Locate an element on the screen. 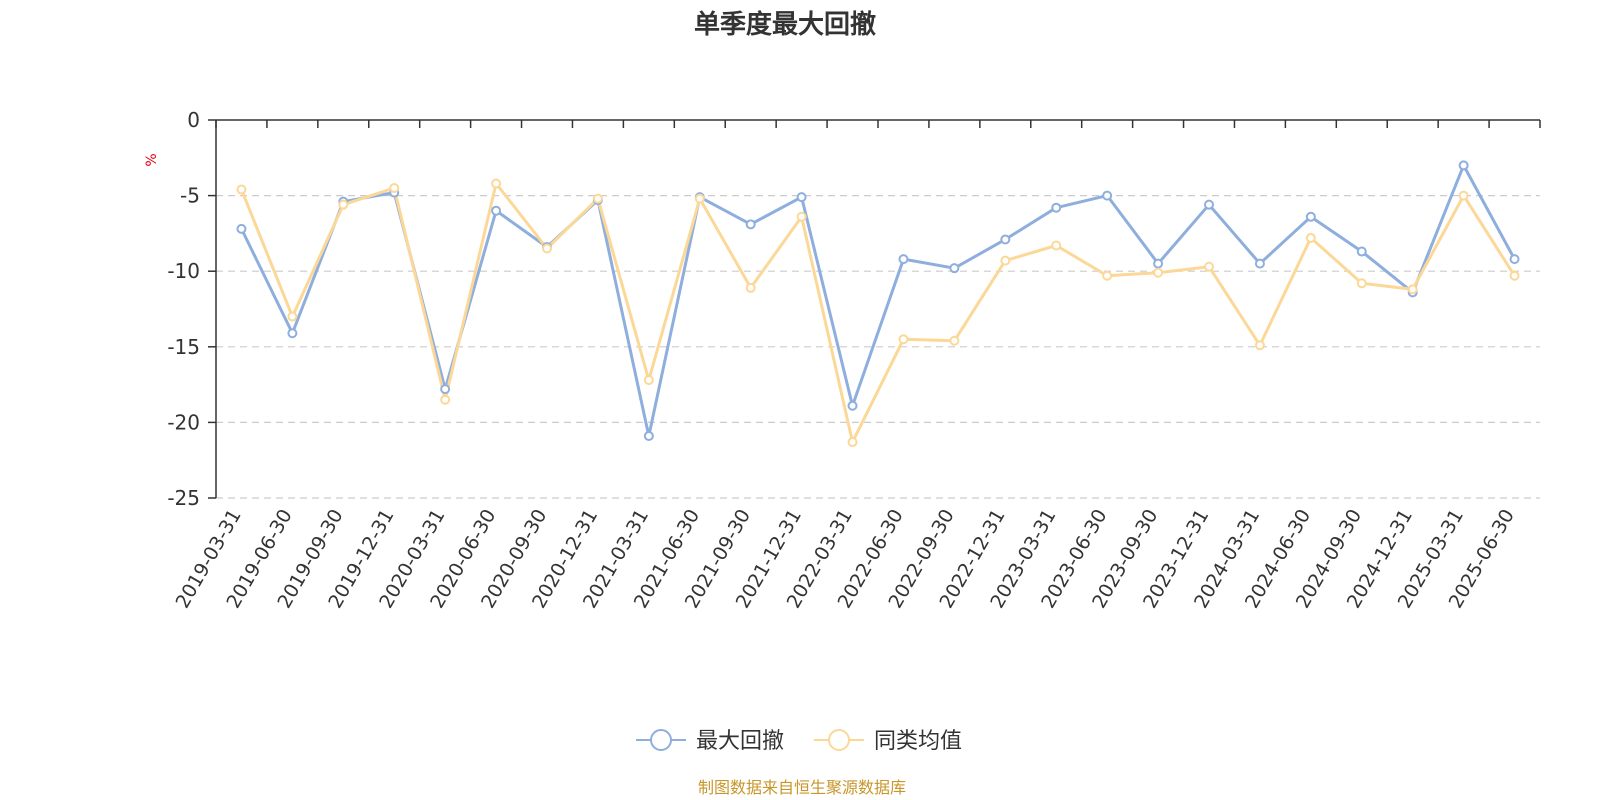 The image size is (1600, 800). y-axis-unit: % is located at coordinates (152, 159).